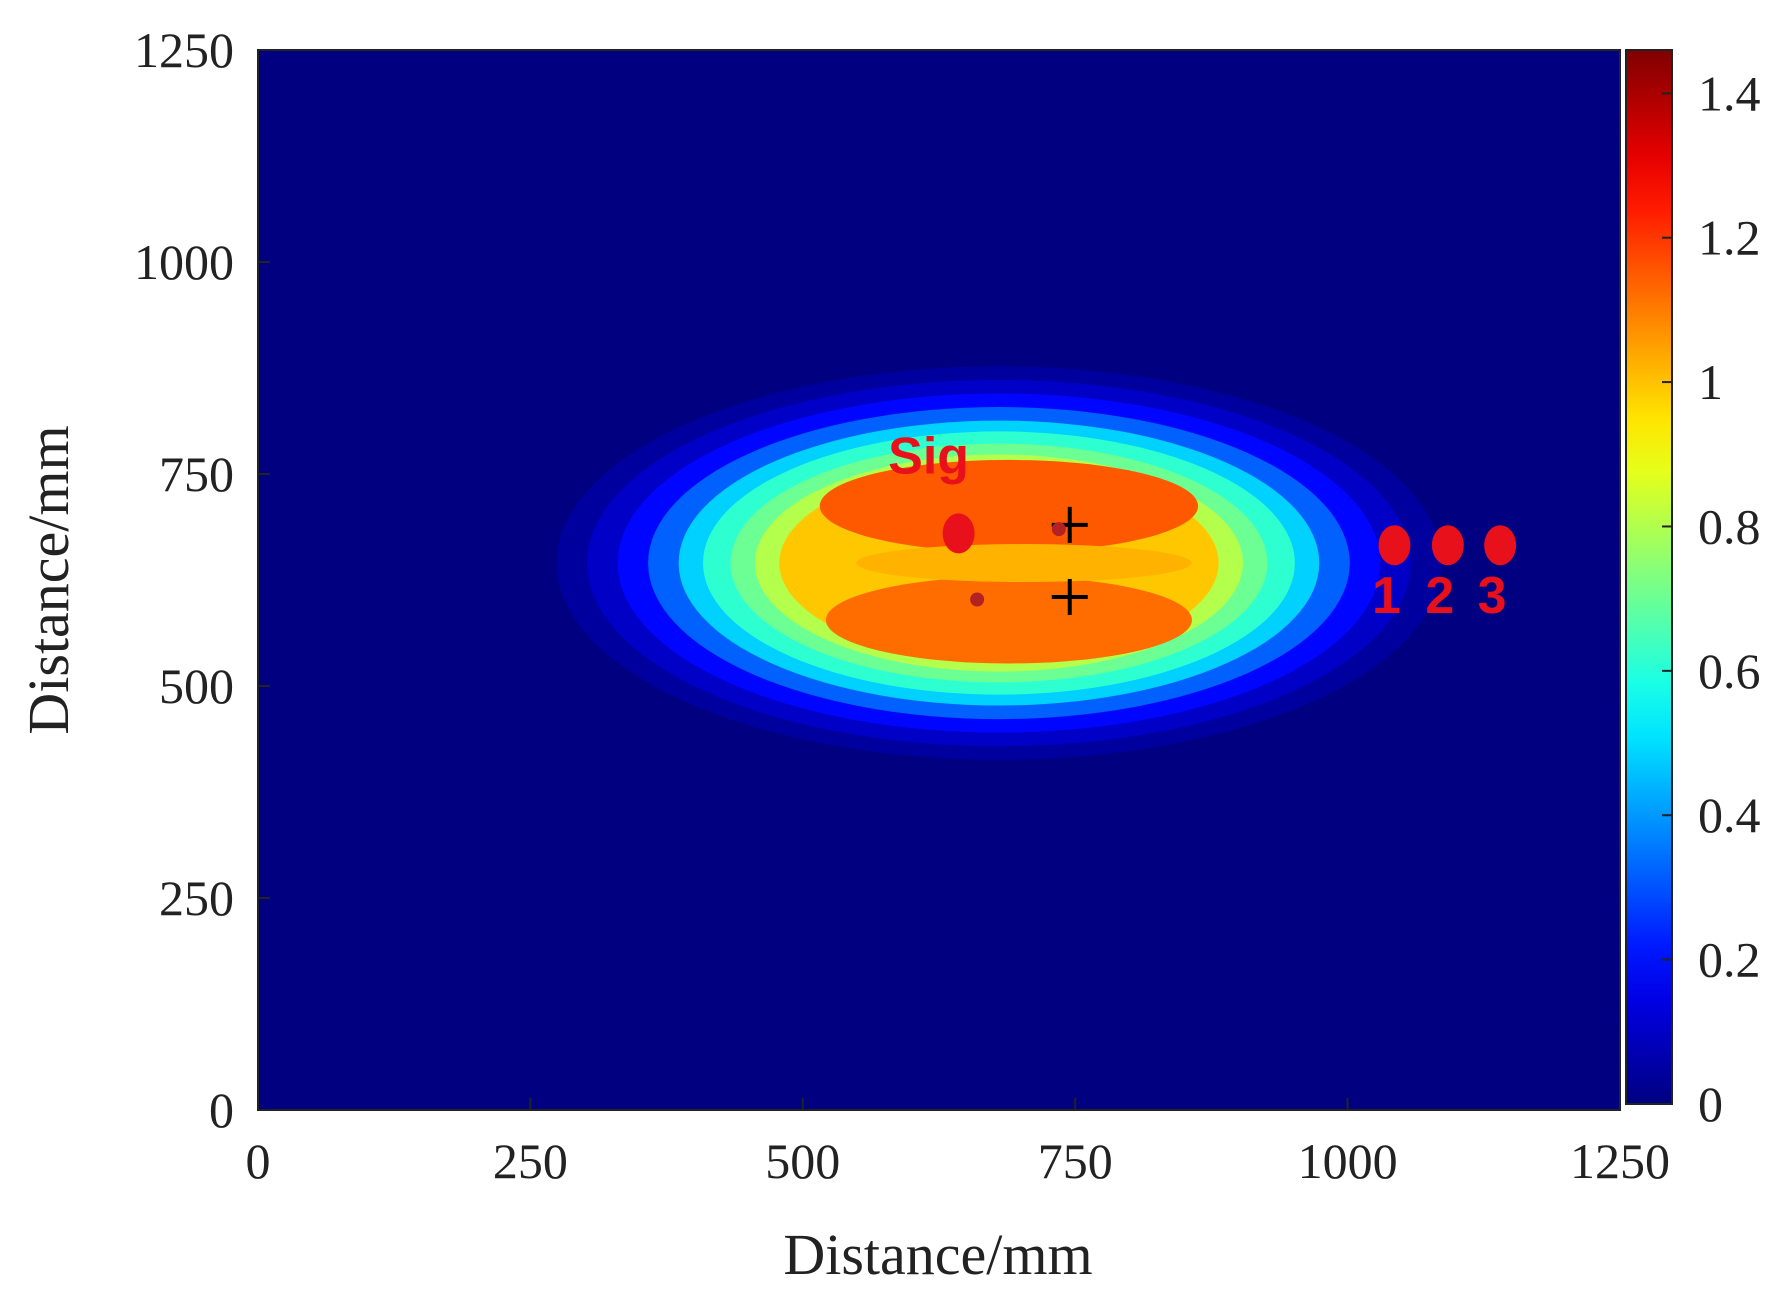  What do you see at coordinates (1348, 1161) in the screenshot?
I see `x-tick-label: 1000` at bounding box center [1348, 1161].